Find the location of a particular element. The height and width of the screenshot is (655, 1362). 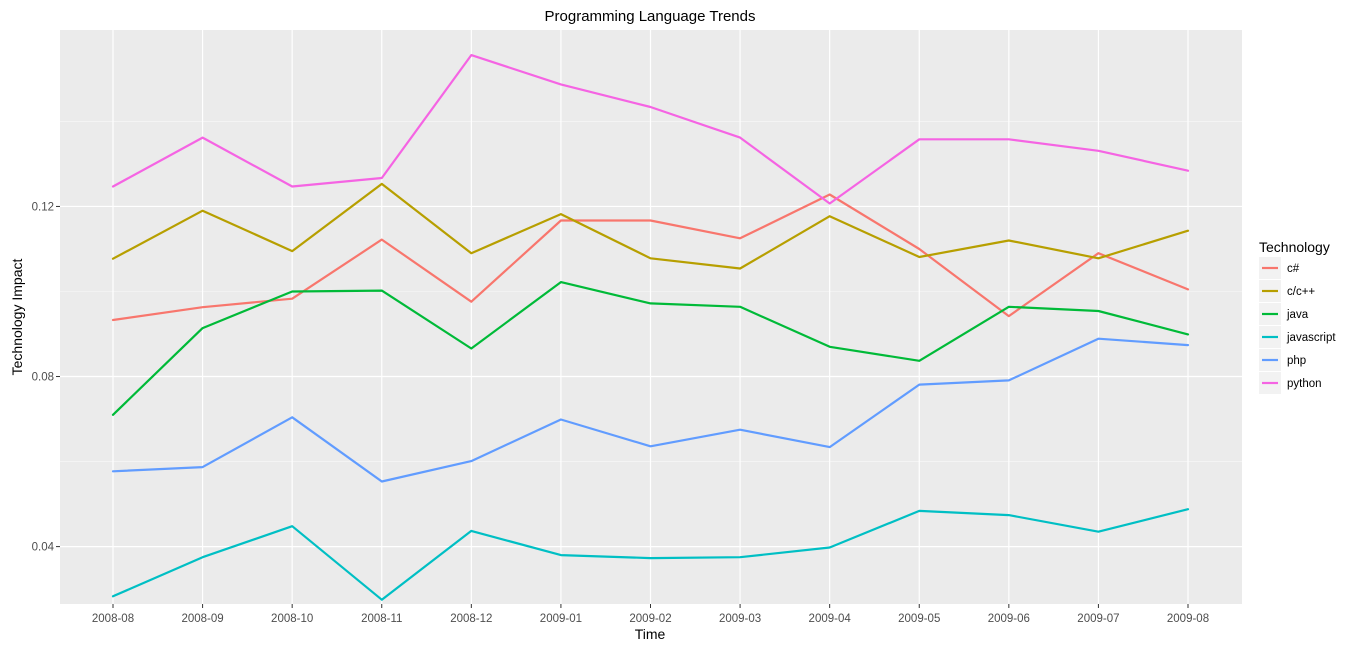

x-tick-label: 2008-10 is located at coordinates (292, 619).